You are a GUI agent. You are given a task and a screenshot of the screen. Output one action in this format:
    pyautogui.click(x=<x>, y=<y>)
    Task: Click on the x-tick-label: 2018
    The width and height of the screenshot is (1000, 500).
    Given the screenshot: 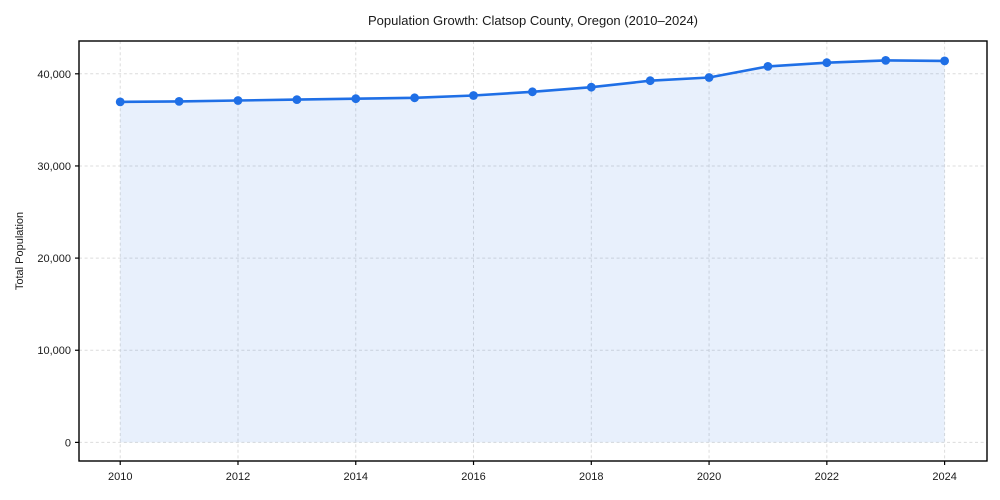 What is the action you would take?
    pyautogui.click(x=591, y=477)
    